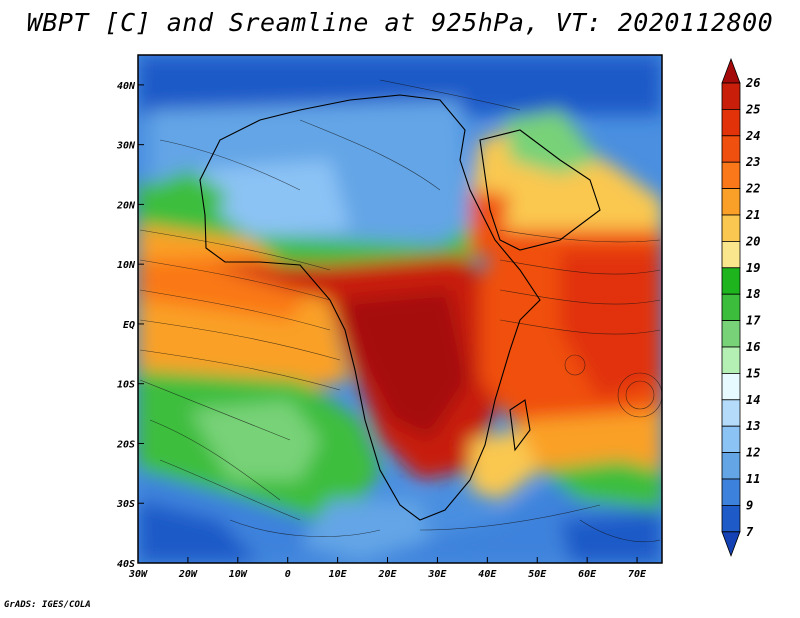 This screenshot has height=618, width=800. Describe the element at coordinates (753, 373) in the screenshot. I see `colorbar-label: 15` at that location.